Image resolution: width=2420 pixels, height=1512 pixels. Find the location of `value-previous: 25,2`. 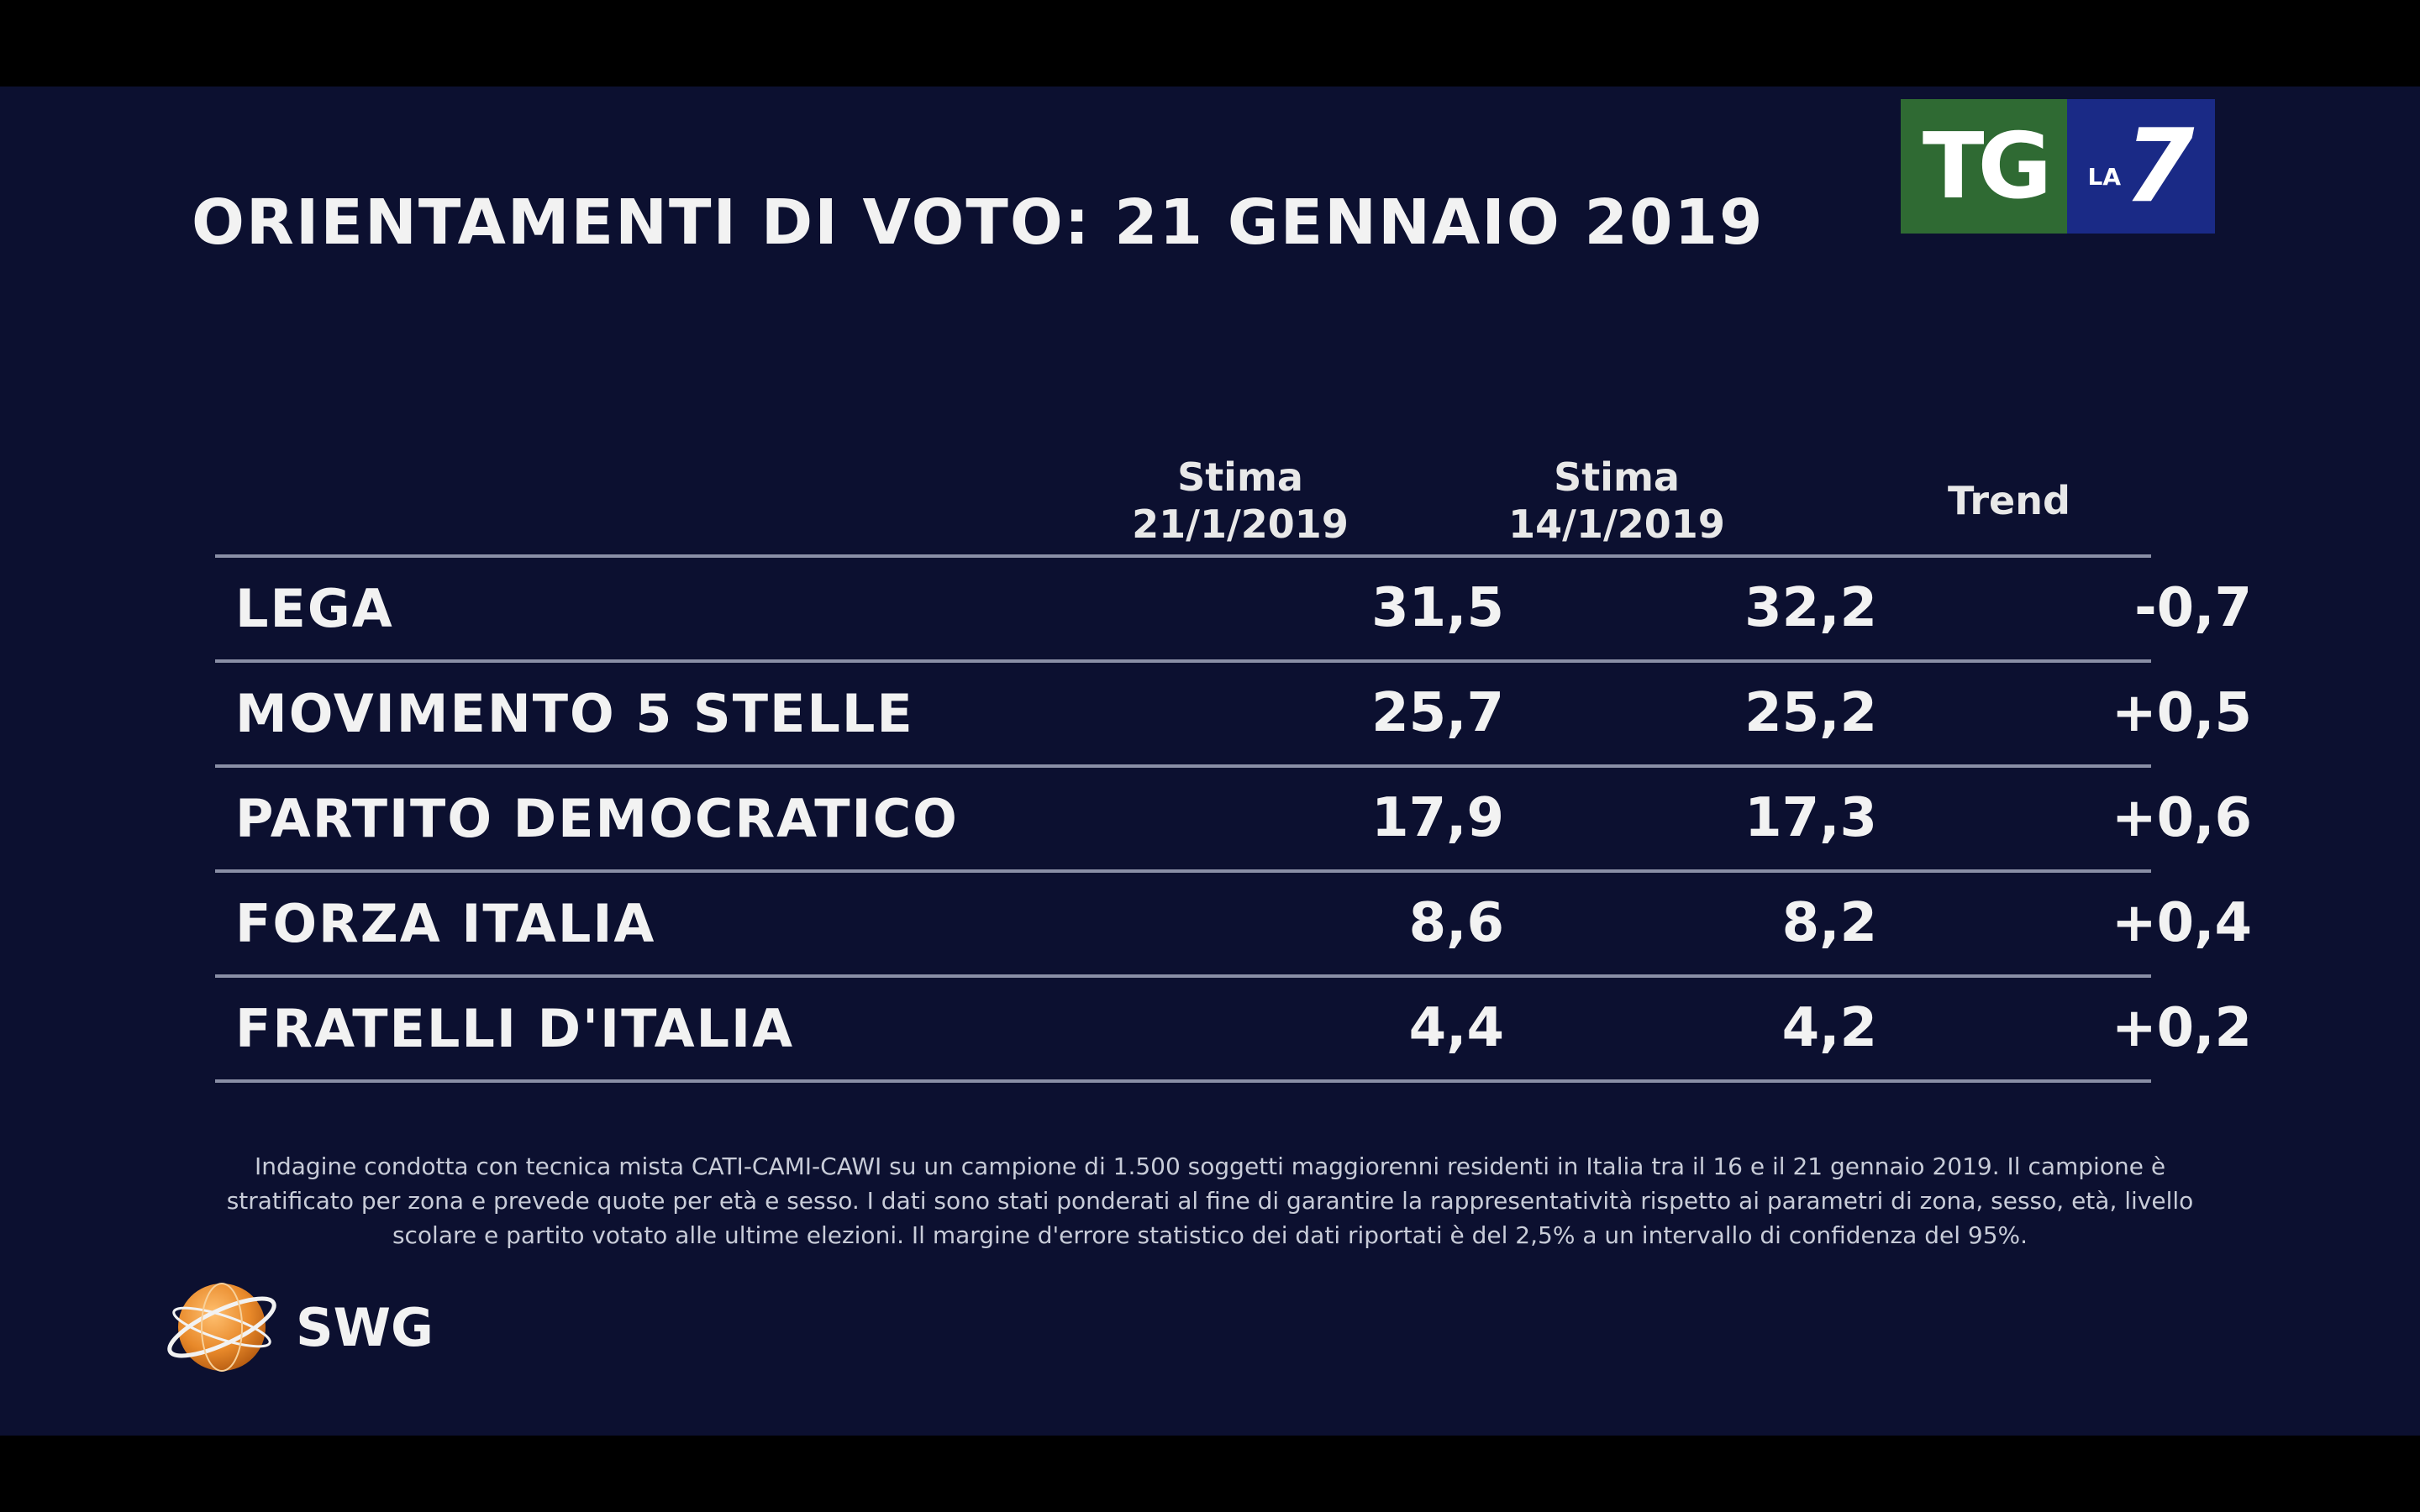

value-previous: 25,2 is located at coordinates (1810, 713).